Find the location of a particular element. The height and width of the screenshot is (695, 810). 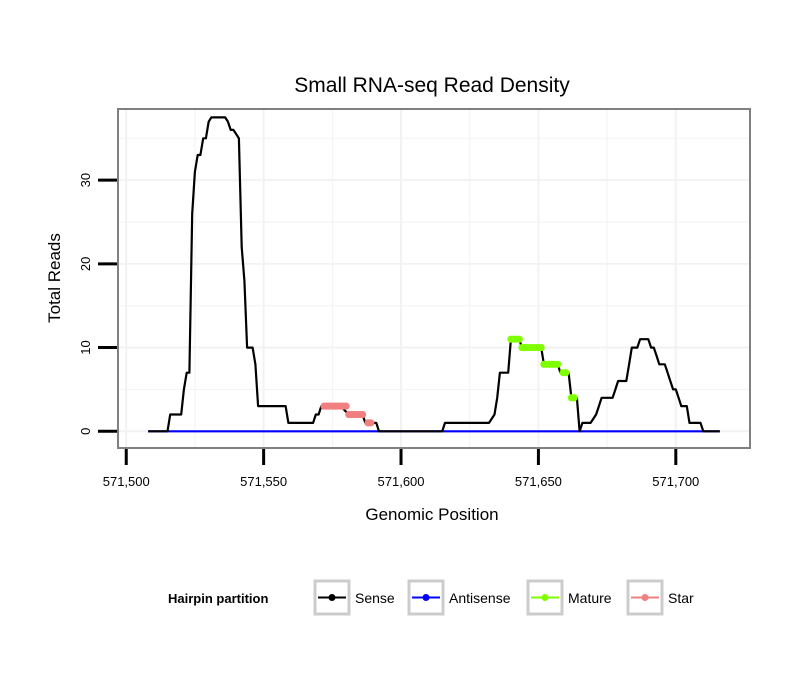

legend-entry-antisense: Antisense is located at coordinates (459, 597).